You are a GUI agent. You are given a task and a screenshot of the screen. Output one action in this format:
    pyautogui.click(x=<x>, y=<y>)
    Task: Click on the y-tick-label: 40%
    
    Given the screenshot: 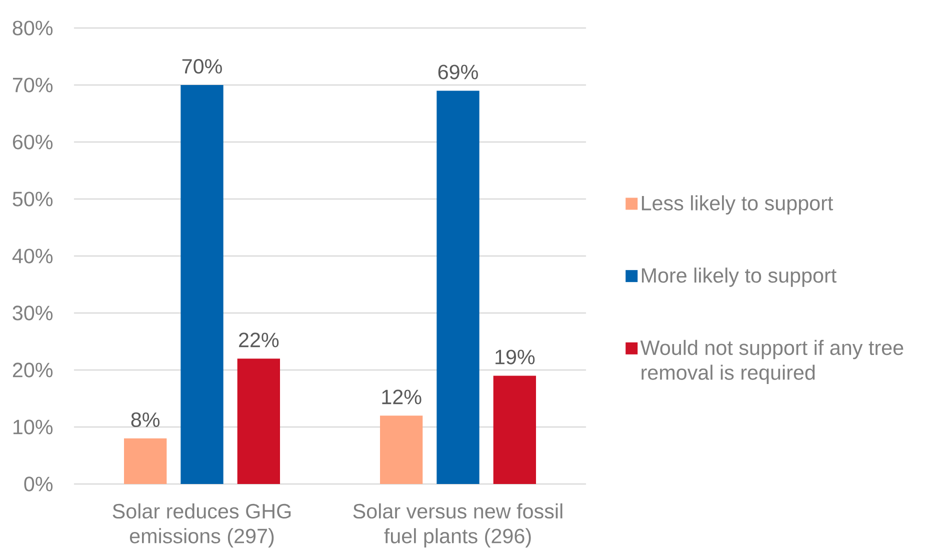 What is the action you would take?
    pyautogui.click(x=32, y=256)
    